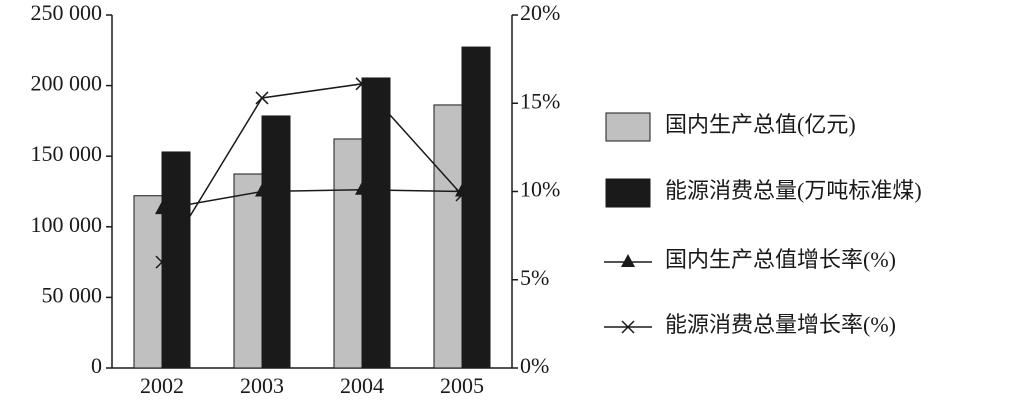 Image resolution: width=1020 pixels, height=400 pixels. Describe the element at coordinates (462, 385) in the screenshot. I see `x-tick-label: 2005` at that location.